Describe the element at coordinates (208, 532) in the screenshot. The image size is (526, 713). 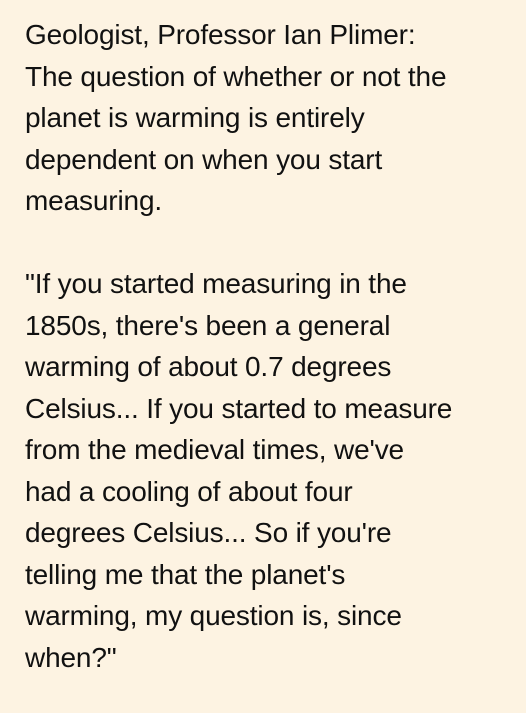
I see `text-line: degrees Celsius... So if you're` at that location.